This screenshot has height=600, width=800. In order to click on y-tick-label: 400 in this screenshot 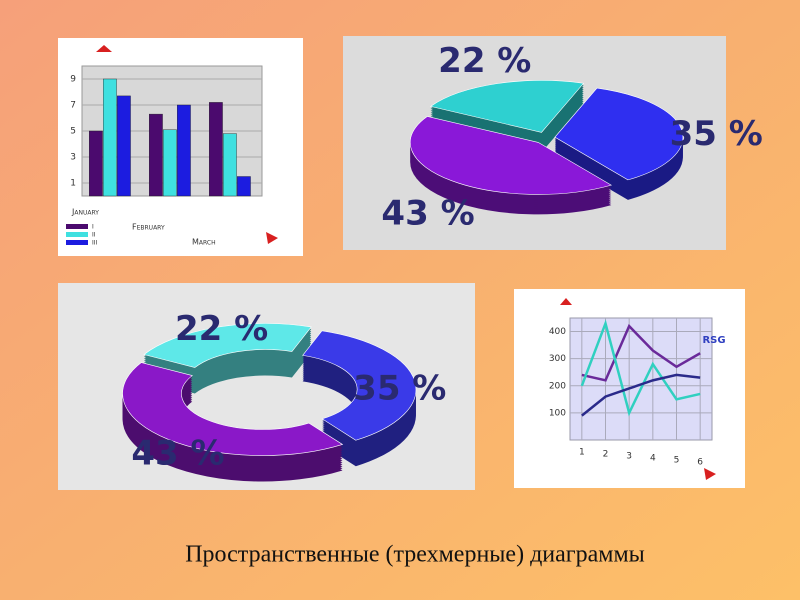, I will do `click(557, 332)`.